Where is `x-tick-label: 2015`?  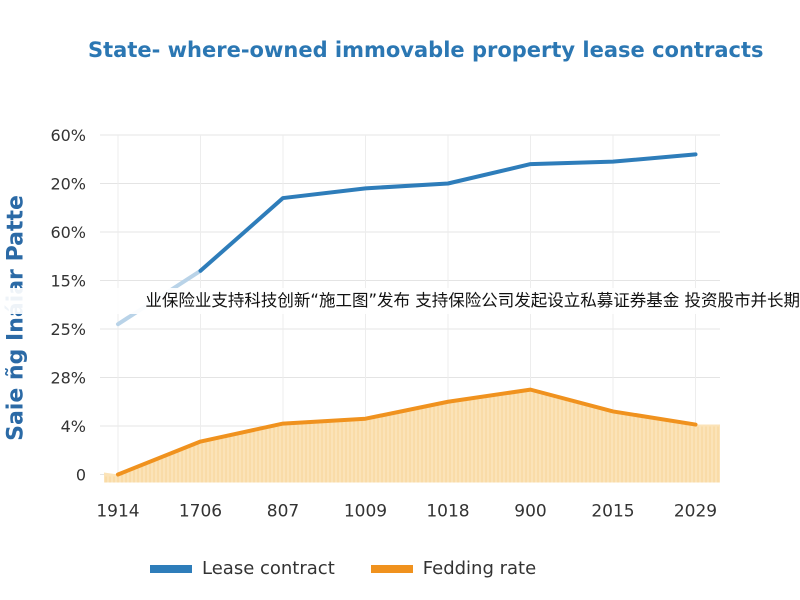
x-tick-label: 2015 is located at coordinates (612, 512).